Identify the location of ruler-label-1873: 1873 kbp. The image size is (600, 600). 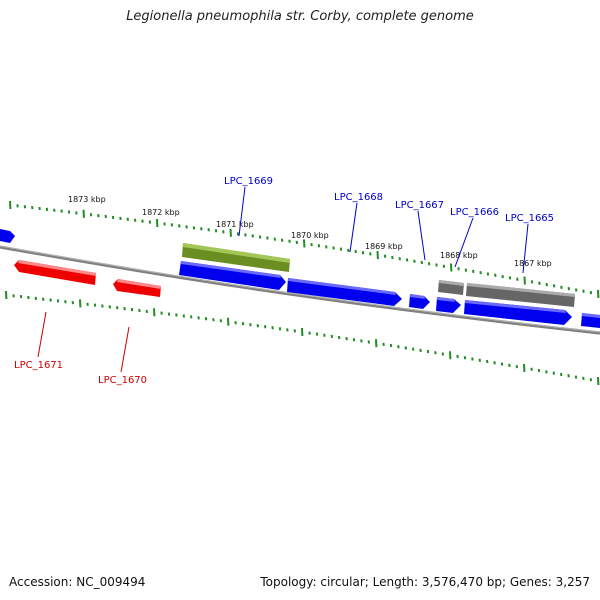
(87, 199).